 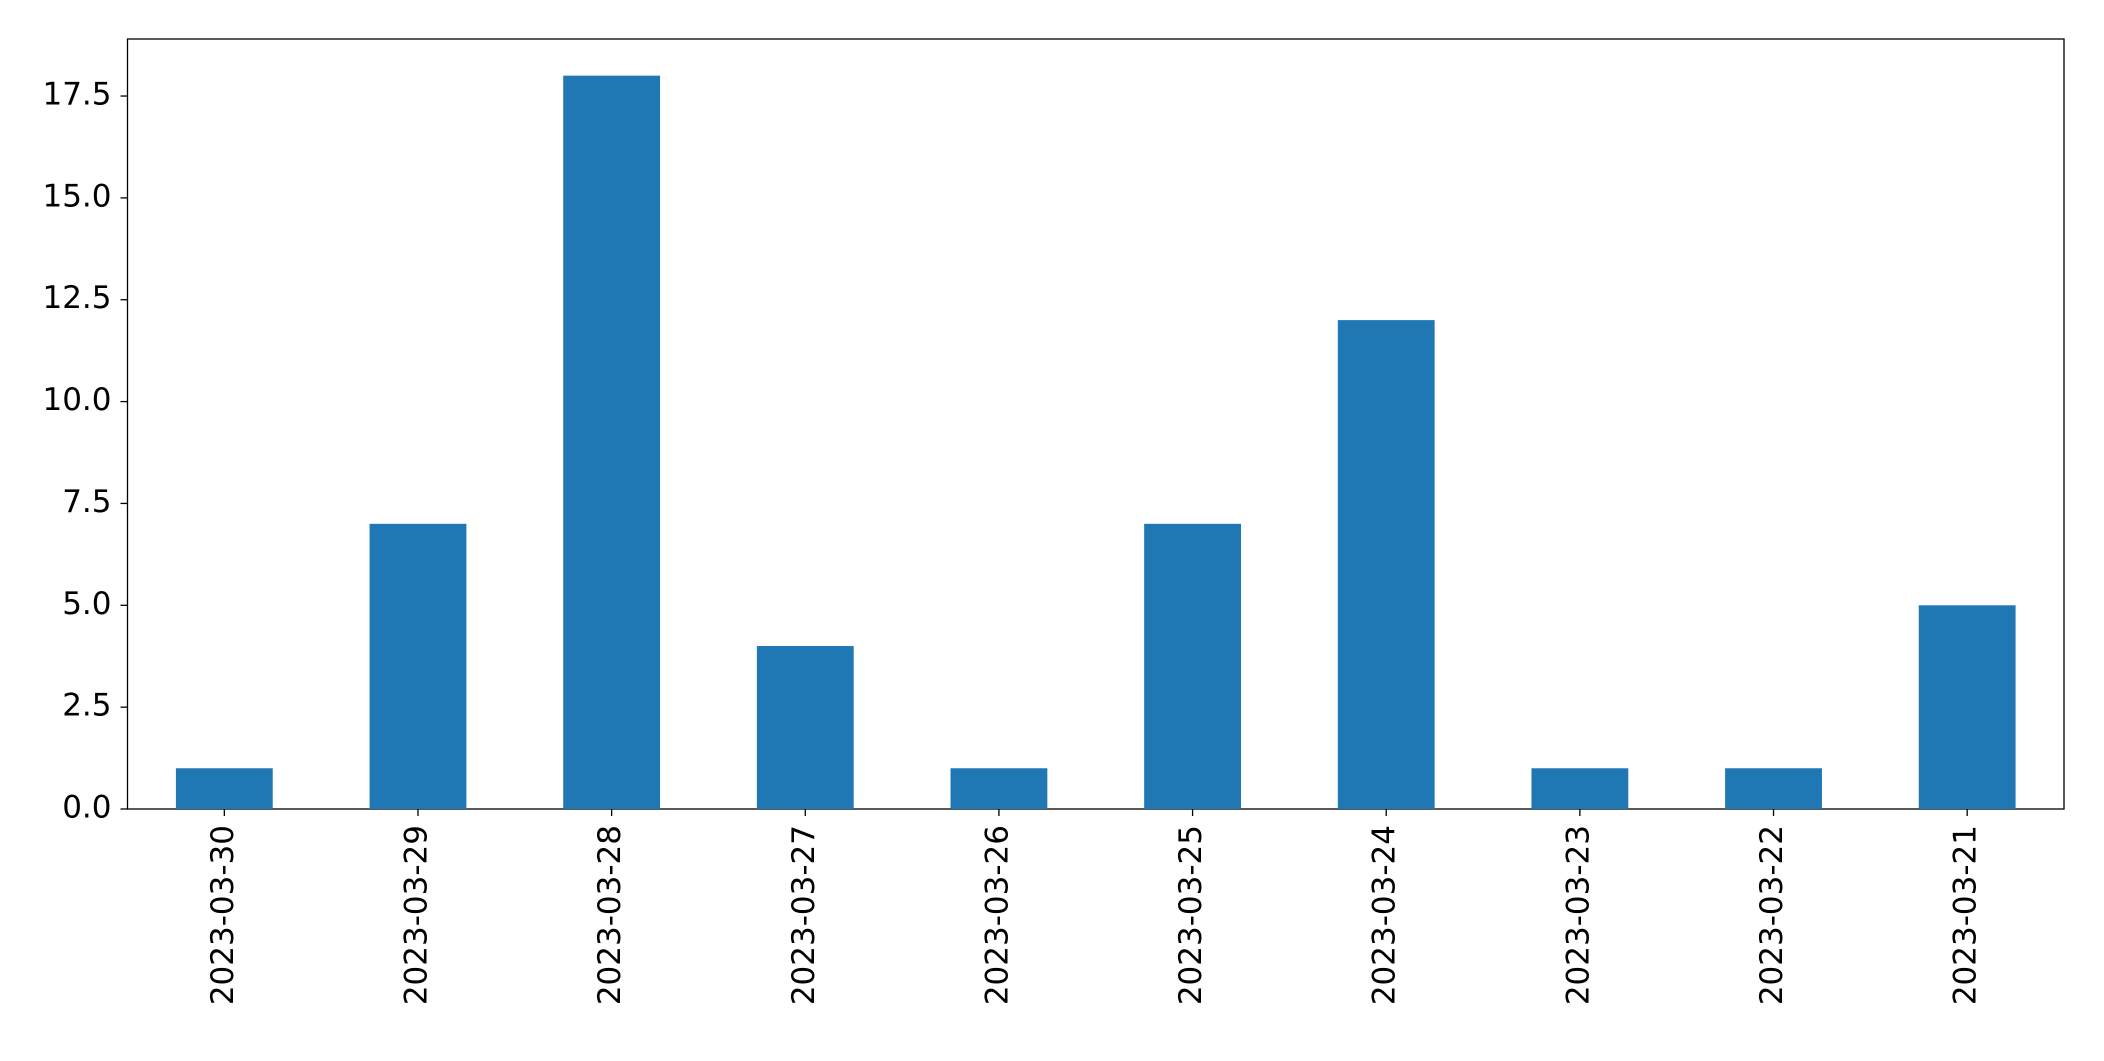 What do you see at coordinates (610, 915) in the screenshot?
I see `x-tick-label: 2023-03-28` at bounding box center [610, 915].